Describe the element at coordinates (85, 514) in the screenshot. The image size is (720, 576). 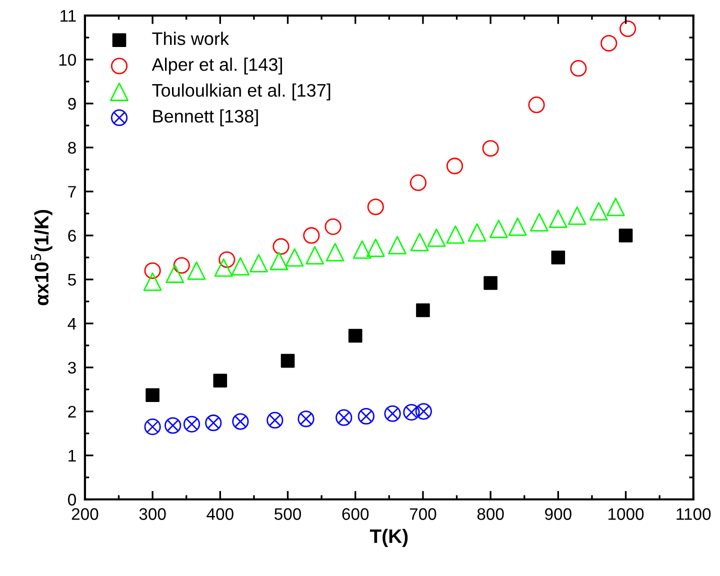
I see `x-tick-label: 200` at that location.